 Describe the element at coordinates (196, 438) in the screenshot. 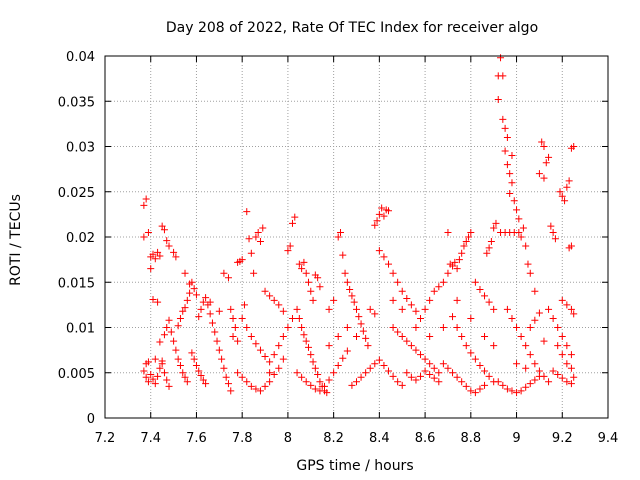

I see `x-tick-label: 7.6` at that location.